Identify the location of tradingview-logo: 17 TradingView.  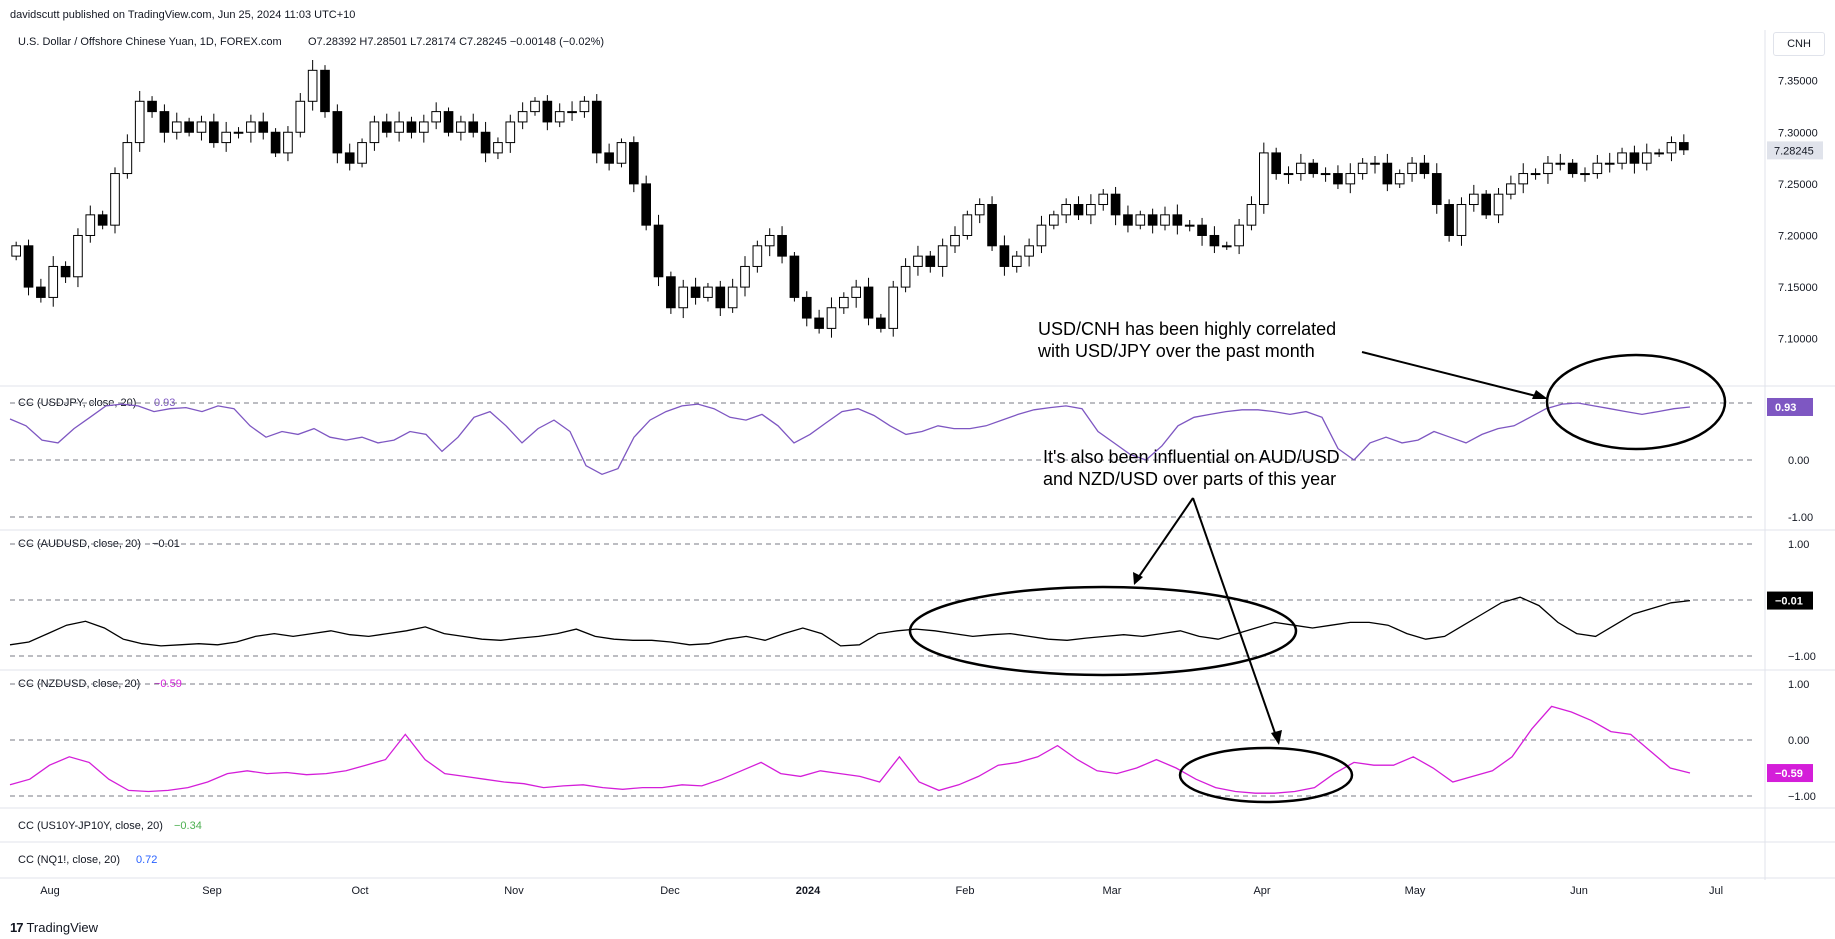
(54, 927).